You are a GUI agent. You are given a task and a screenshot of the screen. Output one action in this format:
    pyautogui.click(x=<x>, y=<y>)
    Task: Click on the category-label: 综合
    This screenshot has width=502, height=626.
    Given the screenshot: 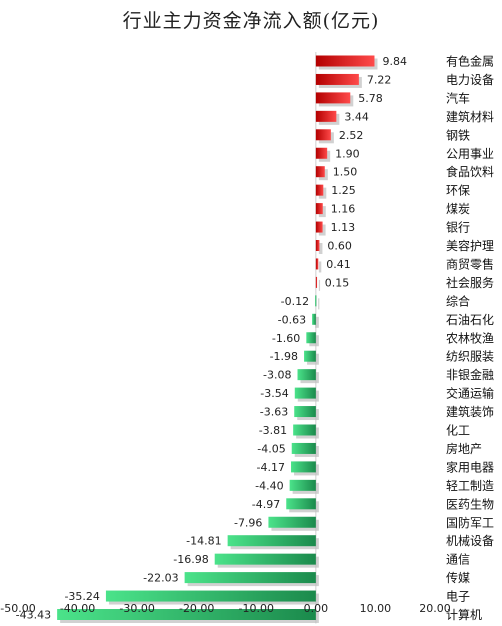 What is the action you would take?
    pyautogui.click(x=458, y=300)
    